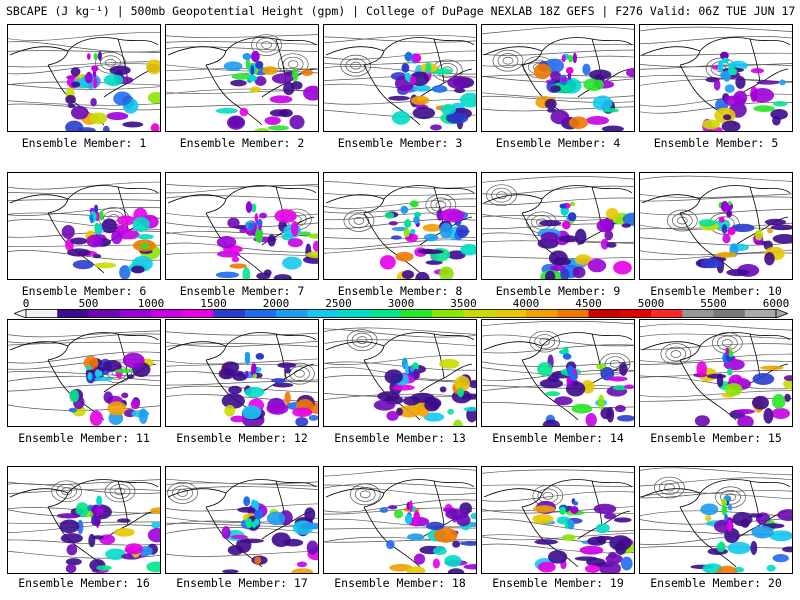 This screenshot has width=800, height=600. What do you see at coordinates (84, 291) in the screenshot?
I see `ensemble-member-label: Ensemble Member: 6` at bounding box center [84, 291].